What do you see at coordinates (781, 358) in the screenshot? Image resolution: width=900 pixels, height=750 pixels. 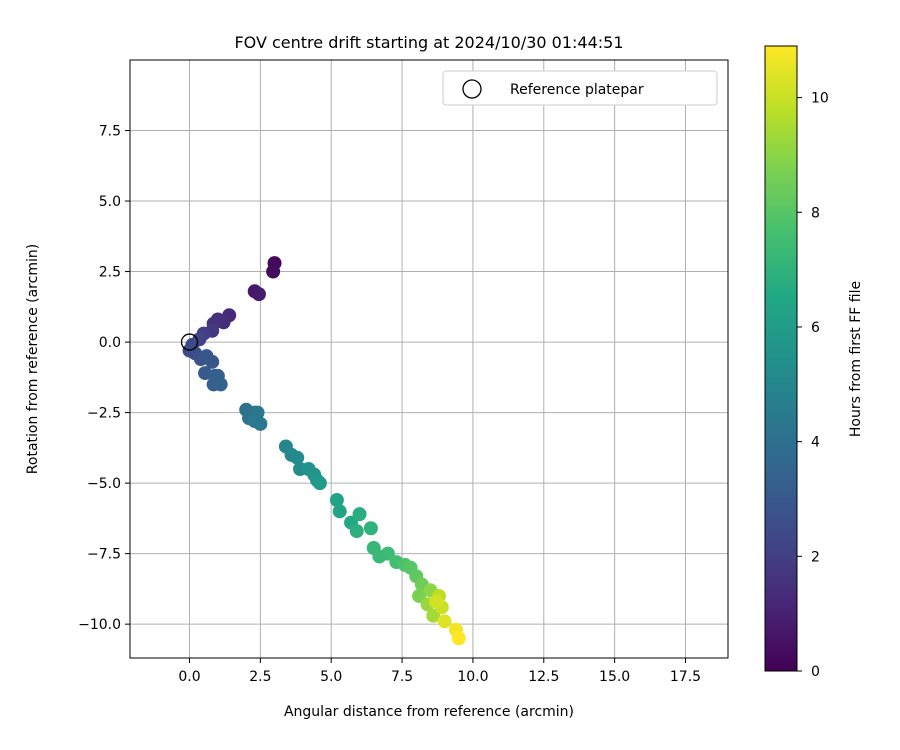 I see `colorbar-gradient` at bounding box center [781, 358].